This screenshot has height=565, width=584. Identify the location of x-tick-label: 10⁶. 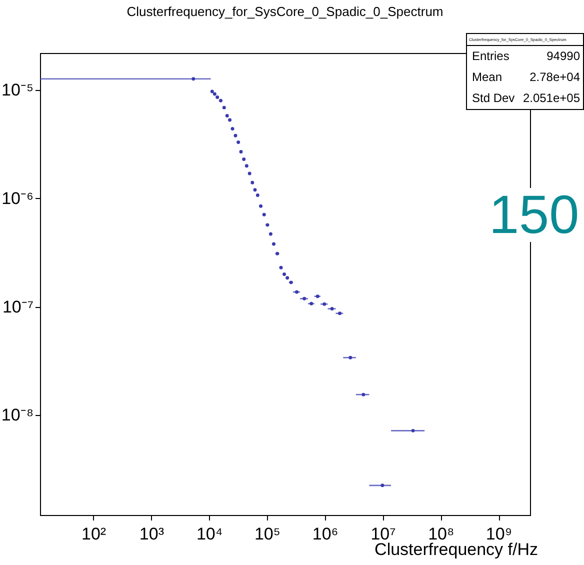
(325, 534).